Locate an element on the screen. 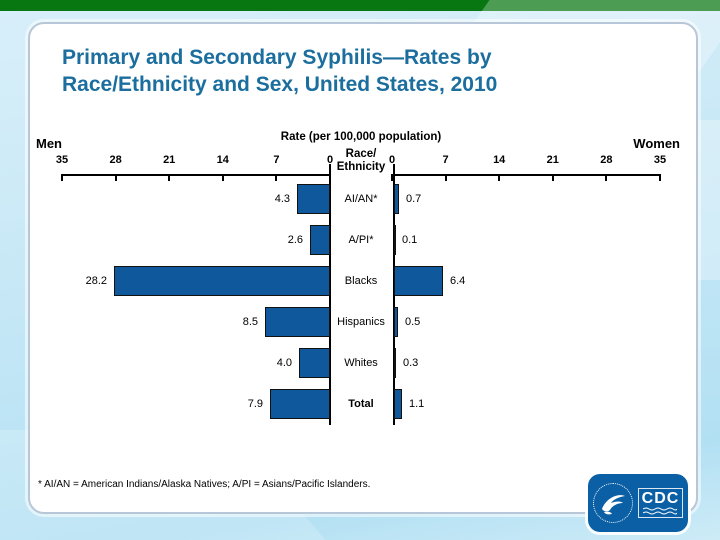  category-label: A/PI* is located at coordinates (361, 240).